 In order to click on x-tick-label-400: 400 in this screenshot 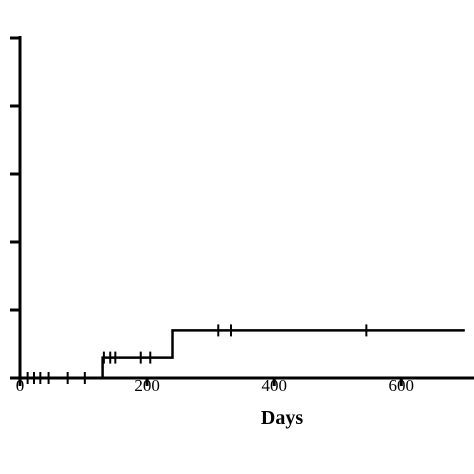, I will do `click(274, 385)`.